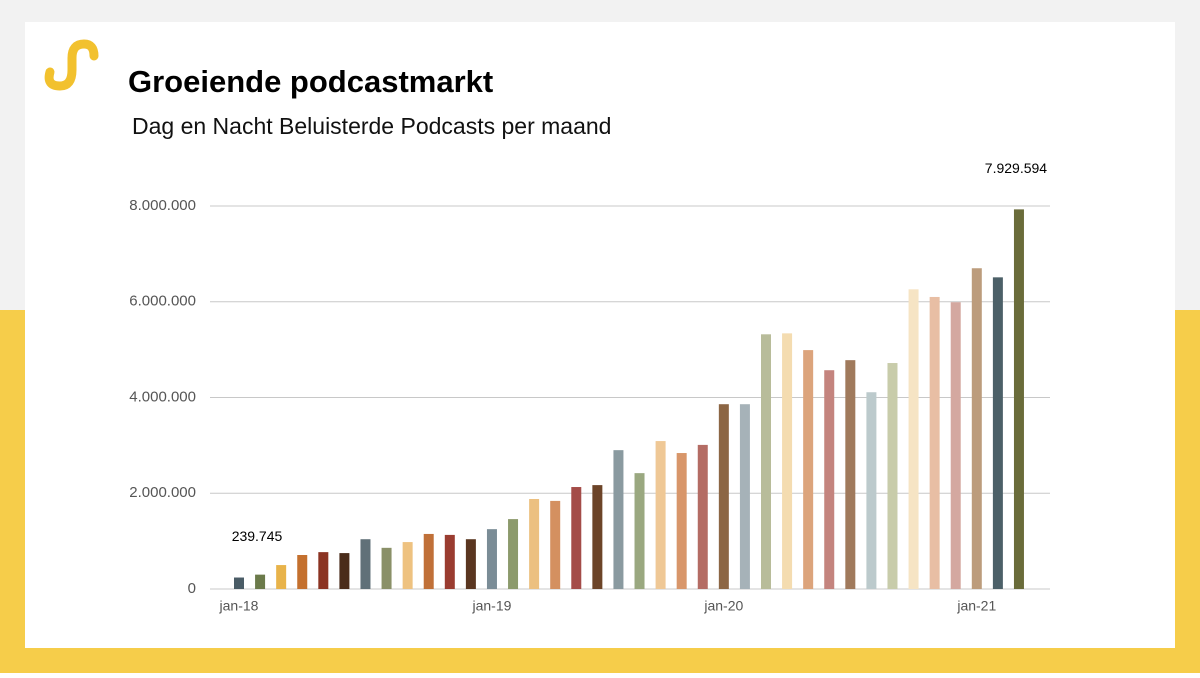 The image size is (1200, 678). What do you see at coordinates (491, 606) in the screenshot?
I see `x-tick-label: jan-19` at bounding box center [491, 606].